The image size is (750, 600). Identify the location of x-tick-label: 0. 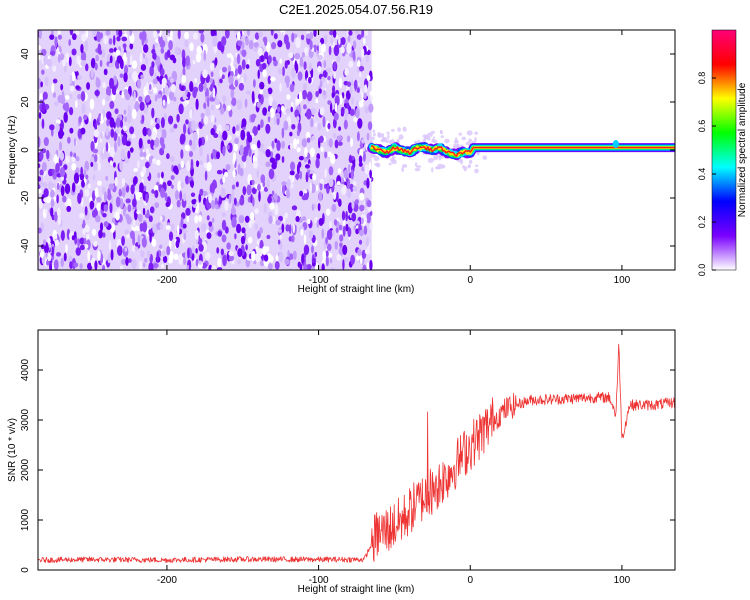
(470, 280).